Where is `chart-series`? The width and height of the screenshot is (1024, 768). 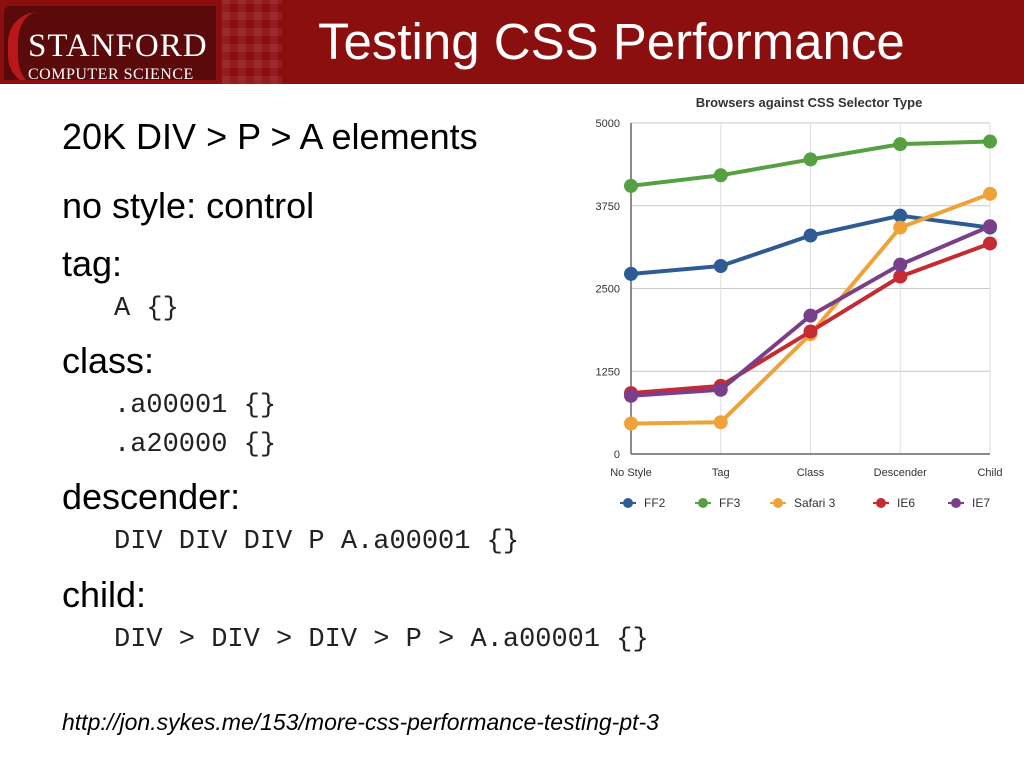 chart-series is located at coordinates (810, 282).